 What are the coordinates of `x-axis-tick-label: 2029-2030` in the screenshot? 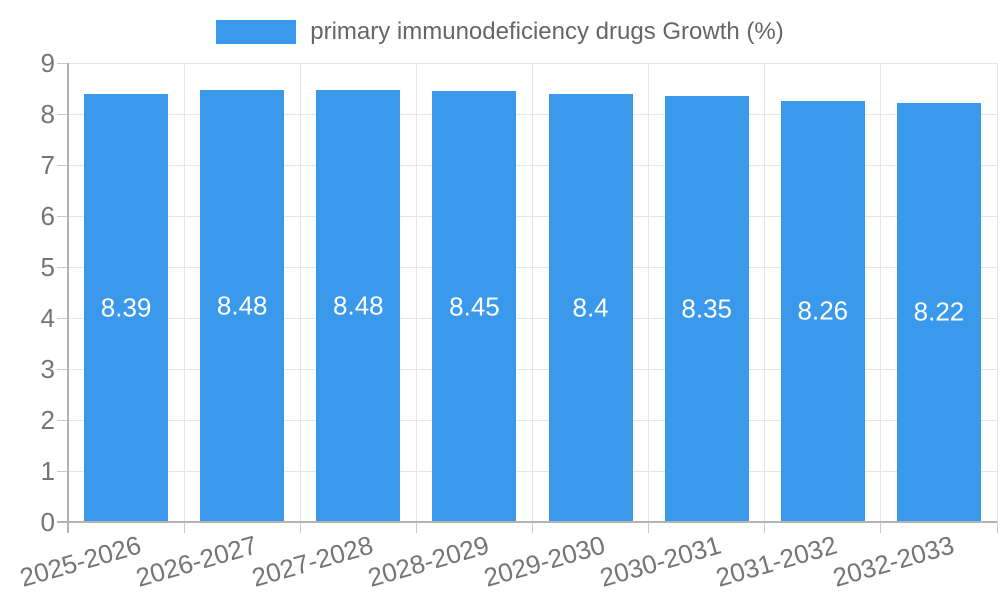 It's located at (544, 561).